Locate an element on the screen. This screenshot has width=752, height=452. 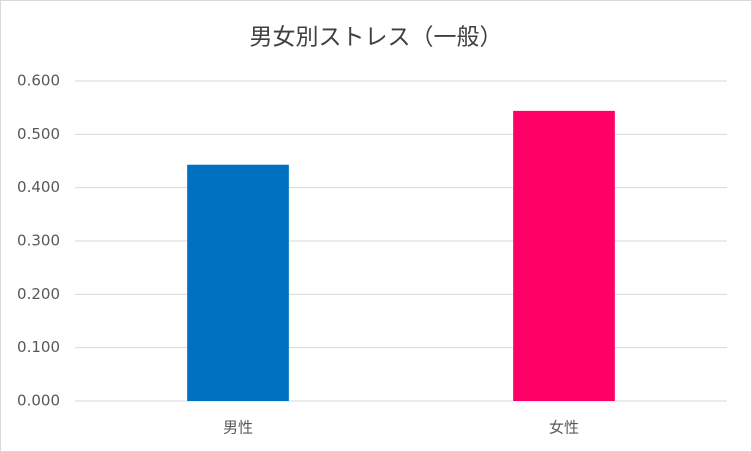
y-tick-label: 0.200 is located at coordinates (38, 294).